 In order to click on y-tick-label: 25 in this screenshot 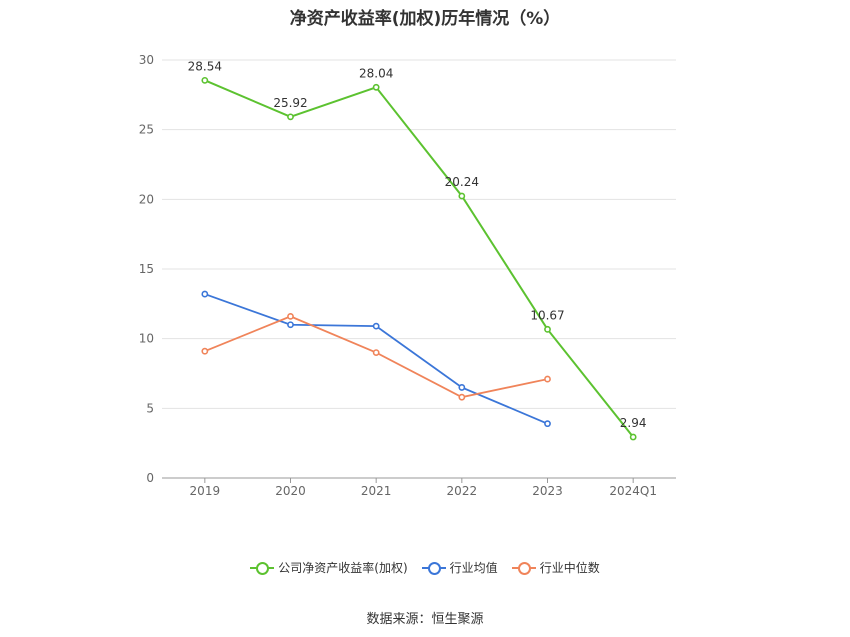, I will do `click(146, 130)`.